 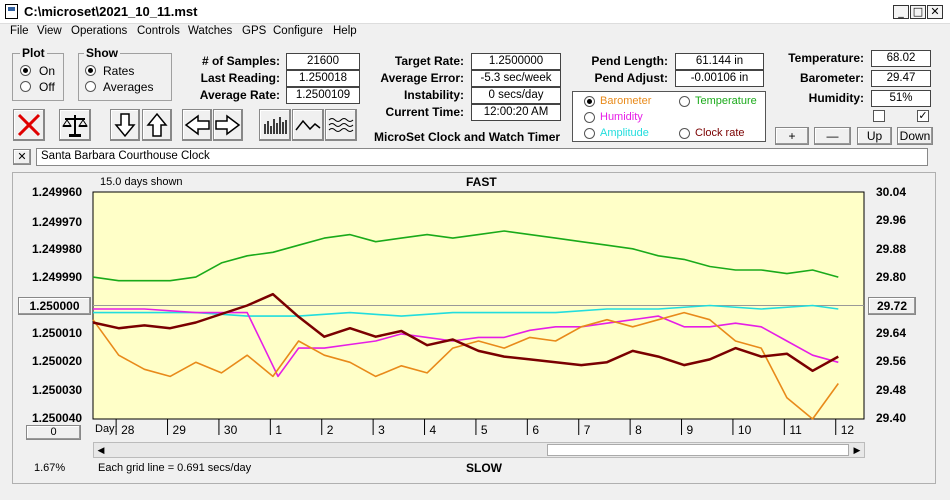 I want to click on line-wave-icon, so click(x=308, y=125).